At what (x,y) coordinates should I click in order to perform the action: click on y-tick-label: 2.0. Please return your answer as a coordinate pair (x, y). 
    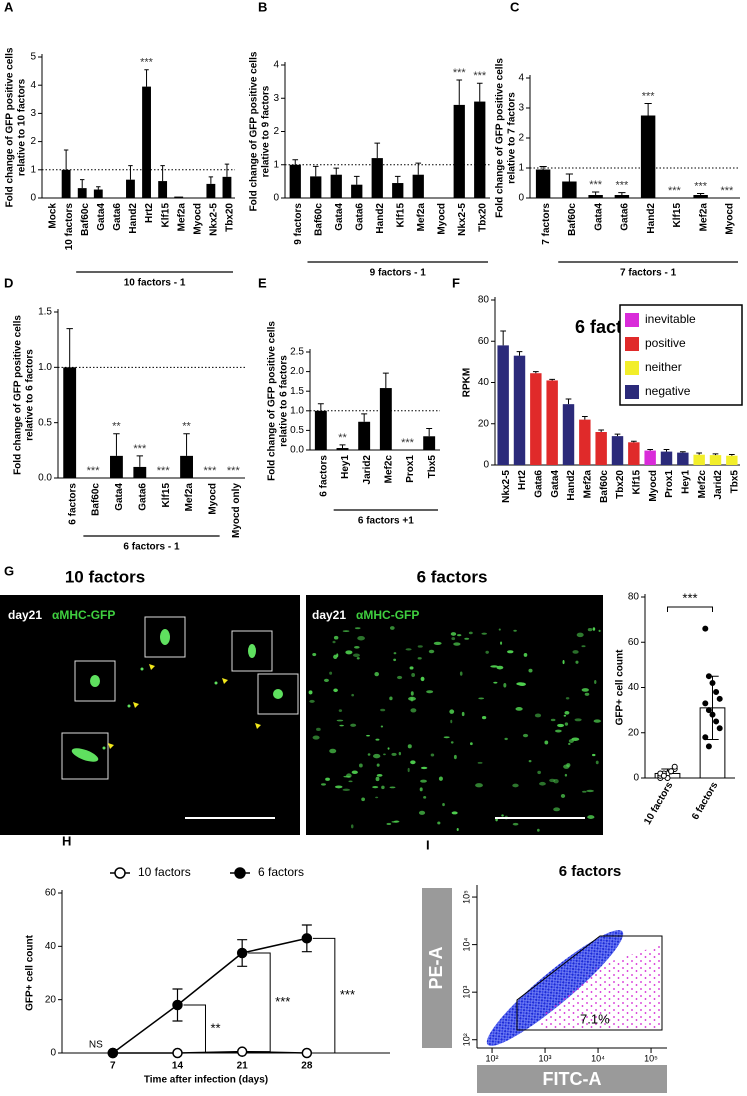
    Looking at the image, I should click on (297, 371).